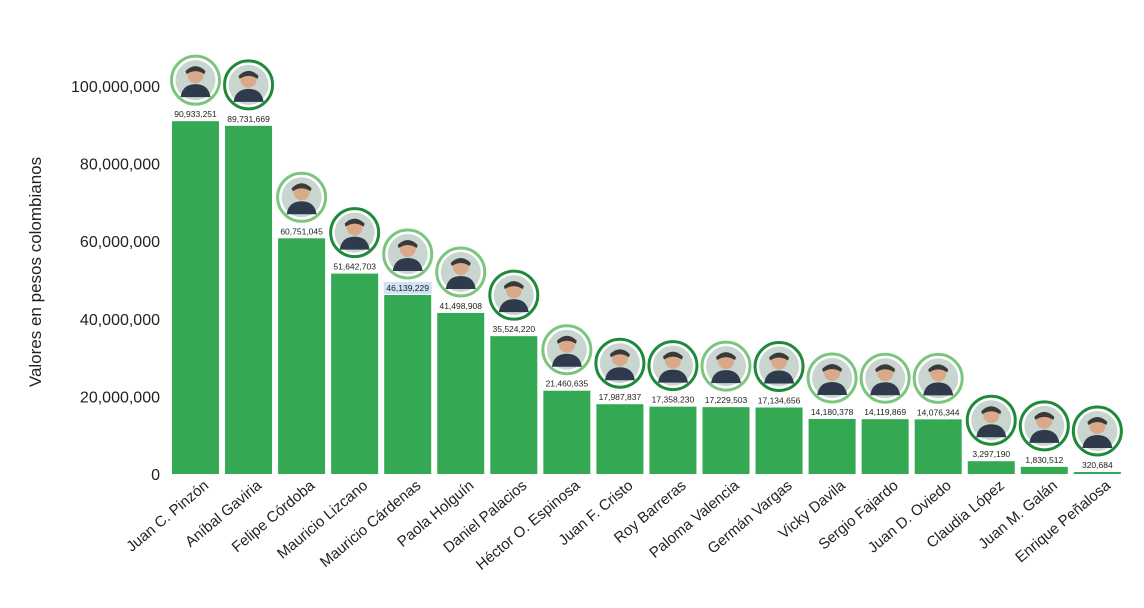 Image resolution: width=1144 pixels, height=608 pixels. What do you see at coordinates (991, 454) in the screenshot?
I see `value-label: 3,297,190` at bounding box center [991, 454].